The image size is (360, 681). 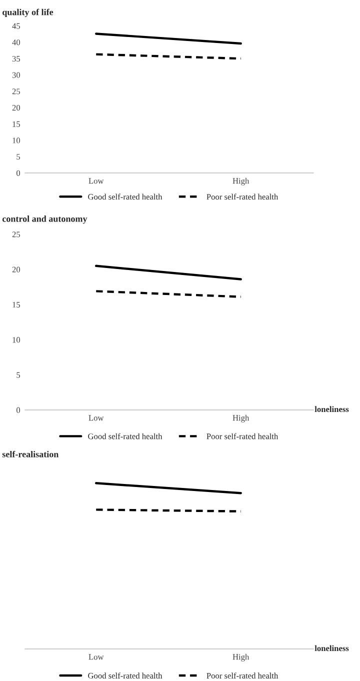 What do you see at coordinates (30, 454) in the screenshot?
I see `y-axis-title: self-realisation` at bounding box center [30, 454].